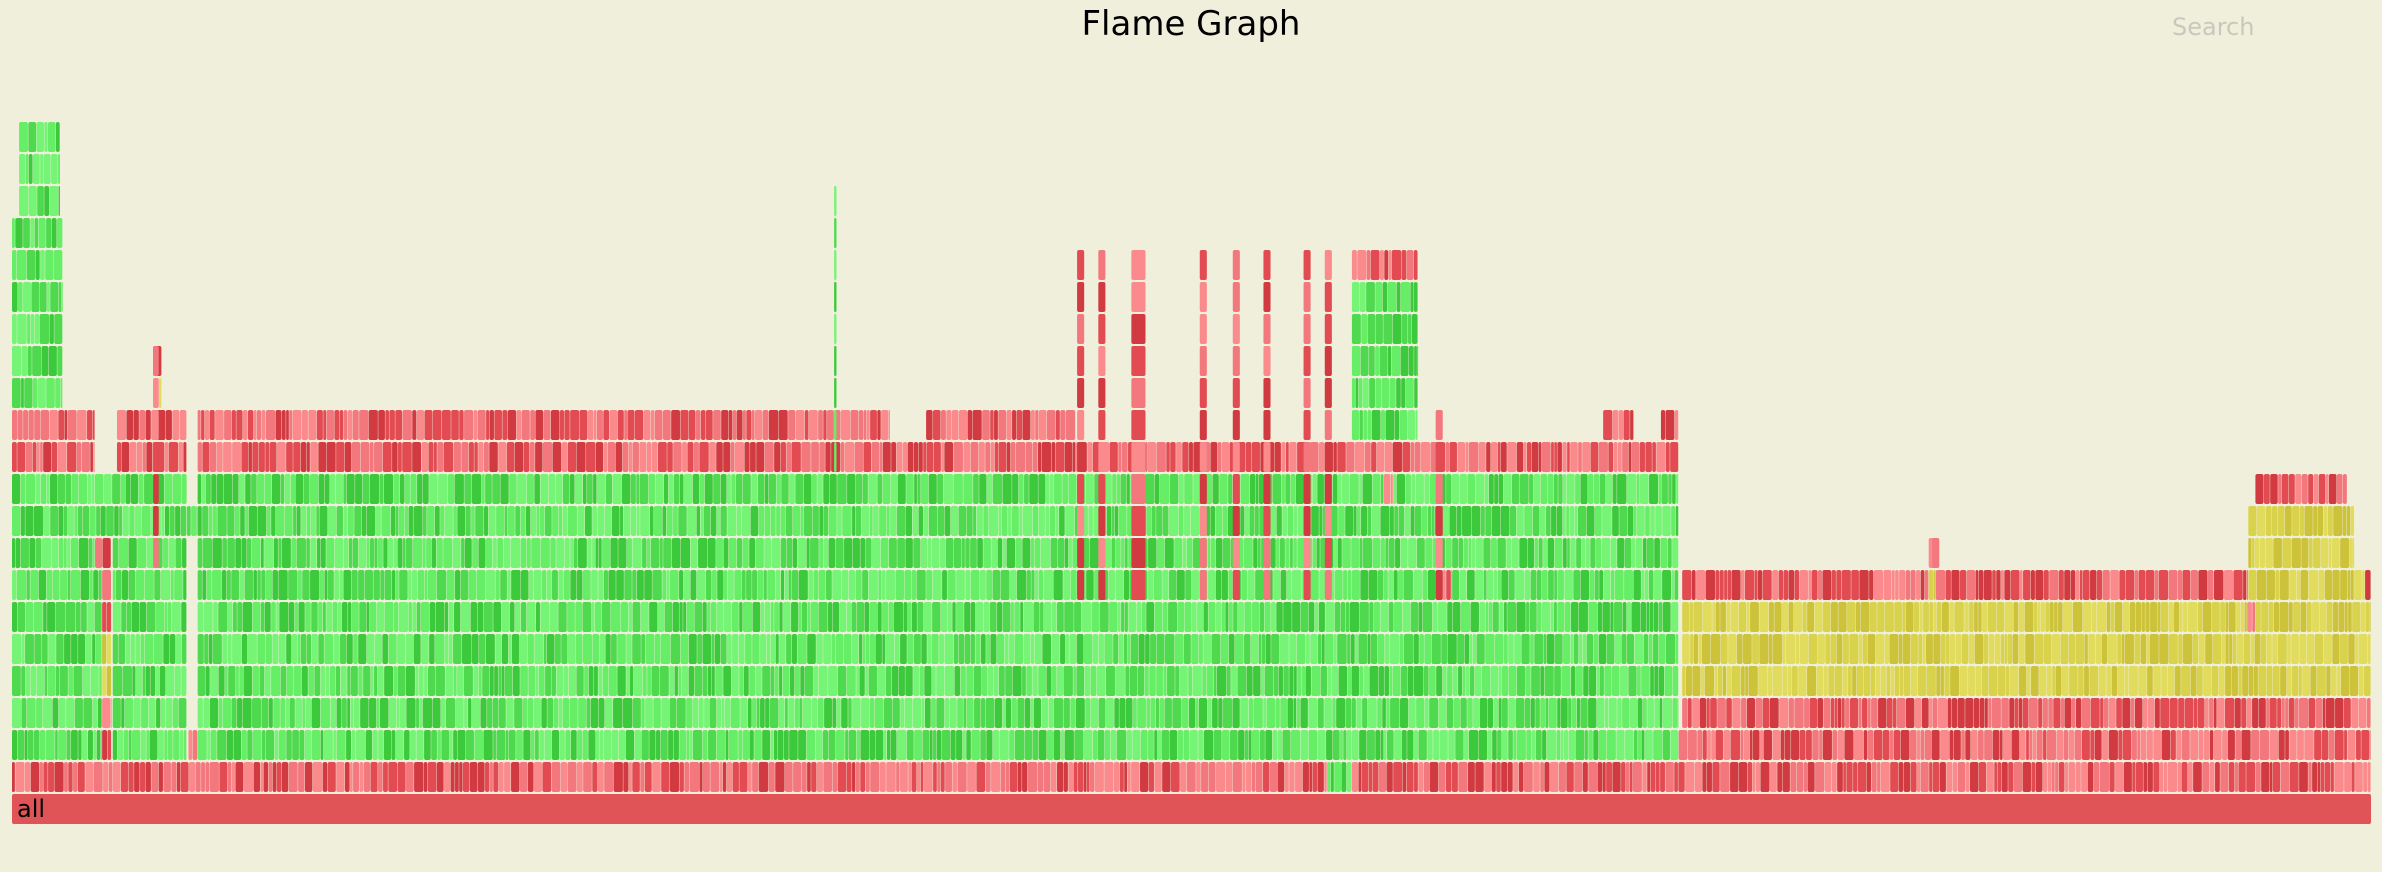 The height and width of the screenshot is (872, 2382). Describe the element at coordinates (1138, 489) in the screenshot. I see `tower-4-frame` at that location.